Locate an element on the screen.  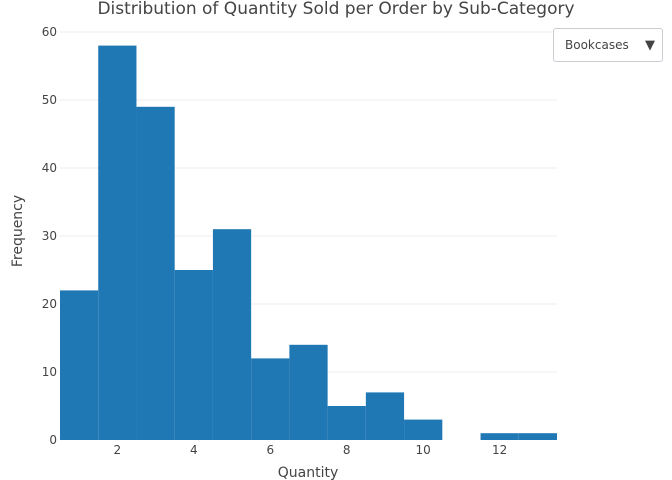
y-tick-label: 20 is located at coordinates (49, 304).